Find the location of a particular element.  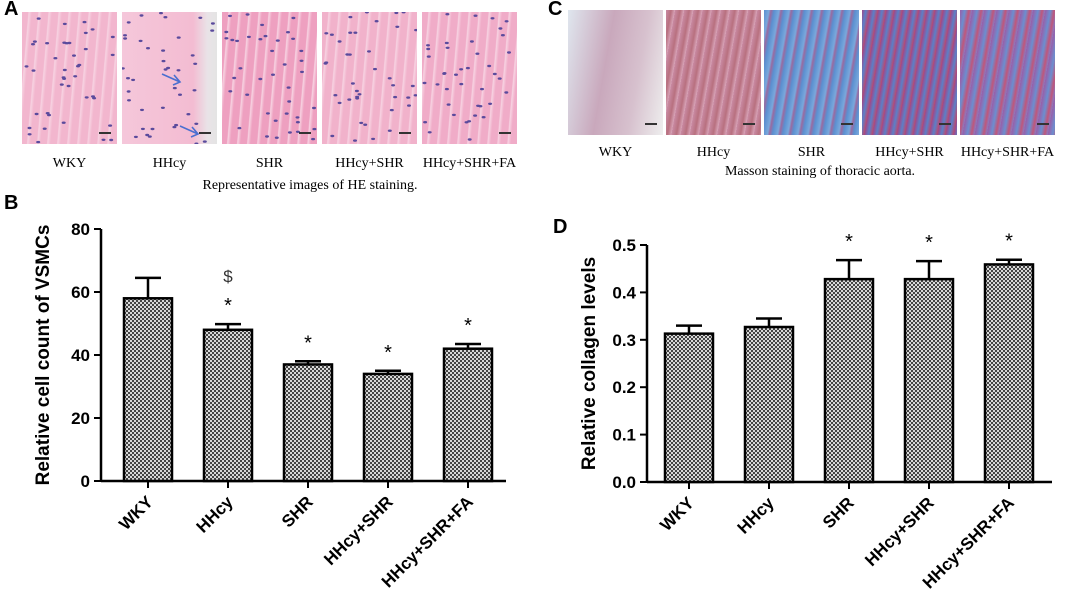

y-tick-label: 20 is located at coordinates (80, 418).